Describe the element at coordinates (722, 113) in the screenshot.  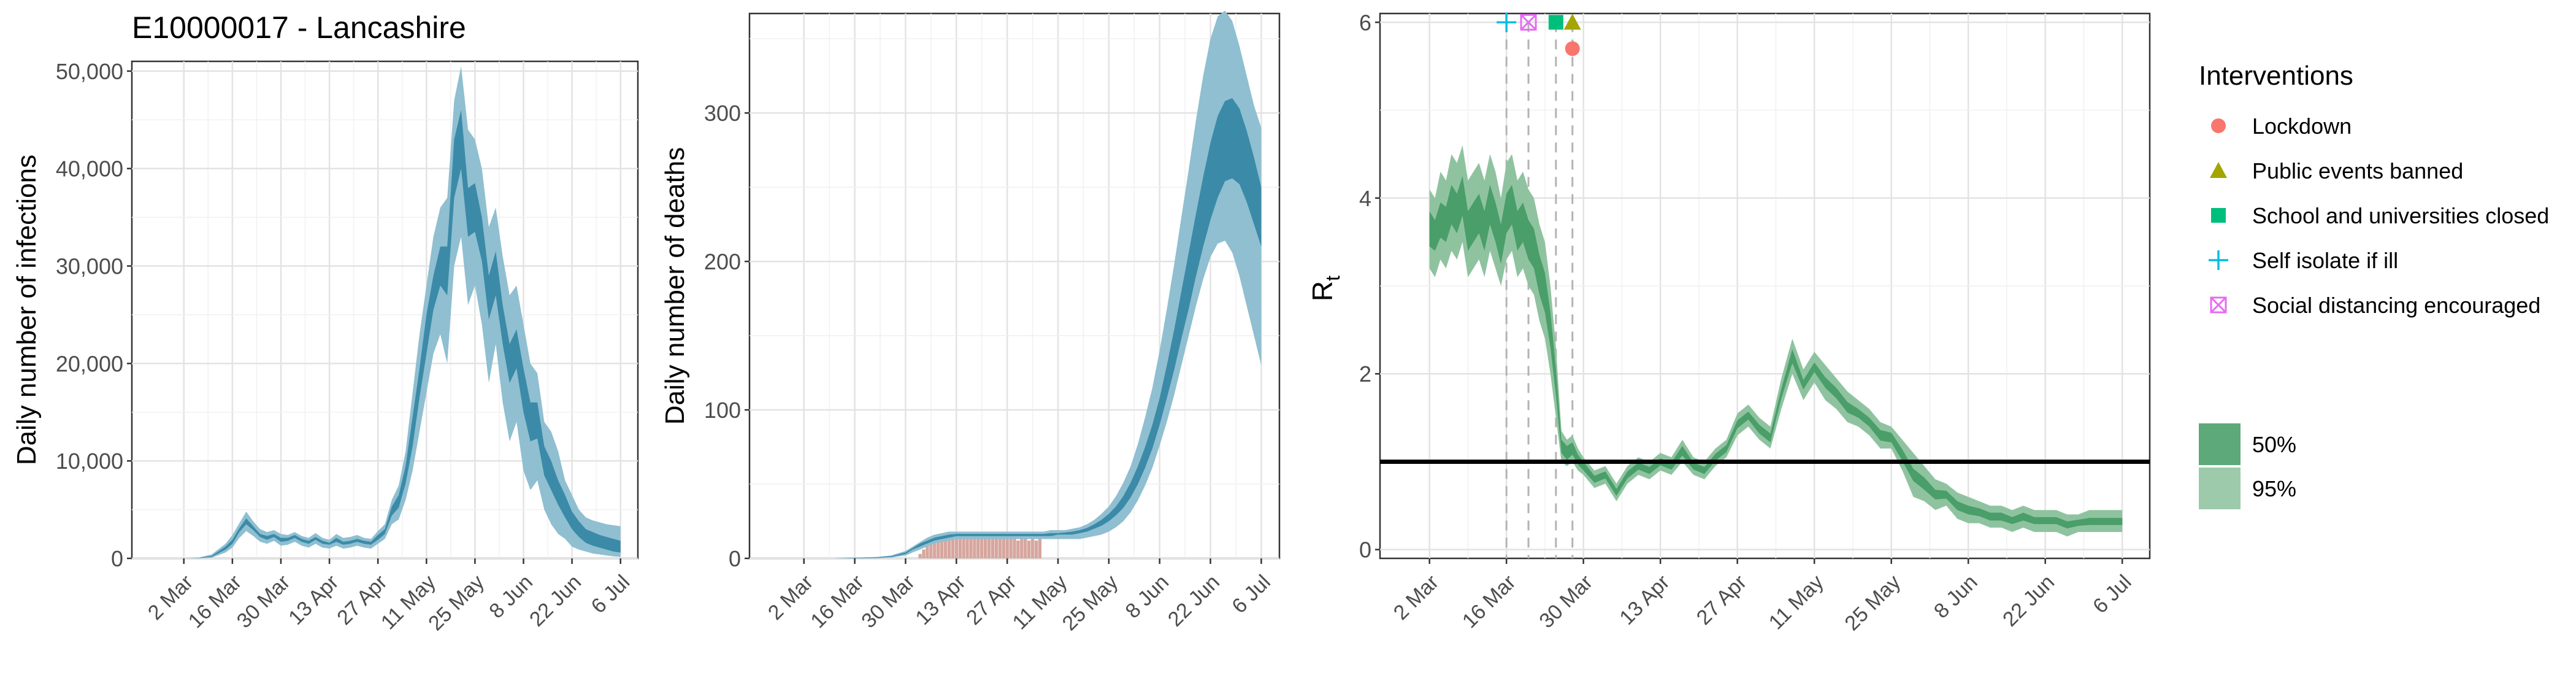
I see `y-tick-label: 300` at that location.